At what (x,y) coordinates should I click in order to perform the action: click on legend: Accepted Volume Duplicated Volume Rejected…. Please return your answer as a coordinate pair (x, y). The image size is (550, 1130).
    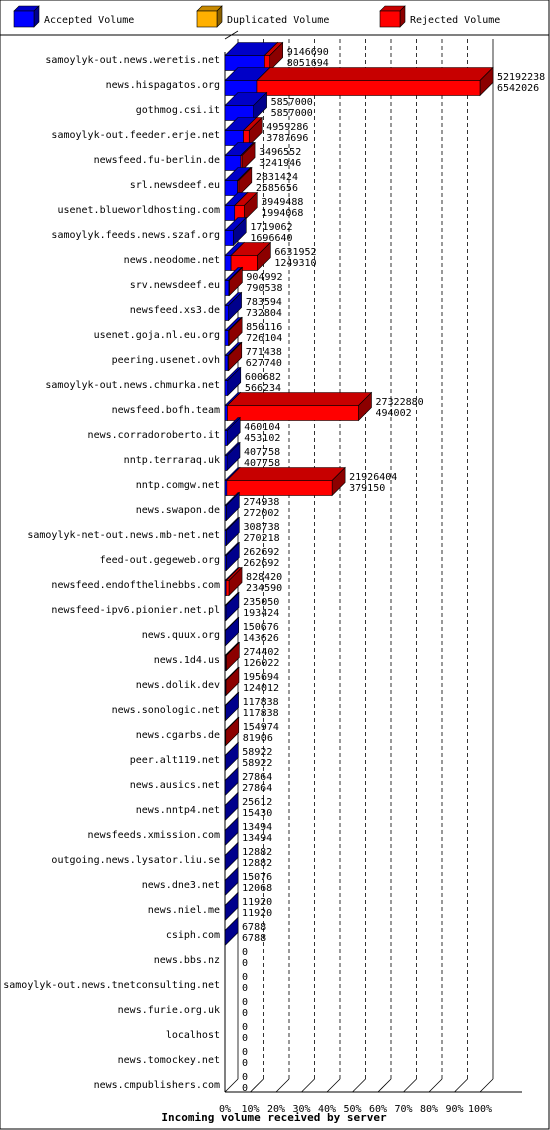
    Looking at the image, I should click on (256, 16).